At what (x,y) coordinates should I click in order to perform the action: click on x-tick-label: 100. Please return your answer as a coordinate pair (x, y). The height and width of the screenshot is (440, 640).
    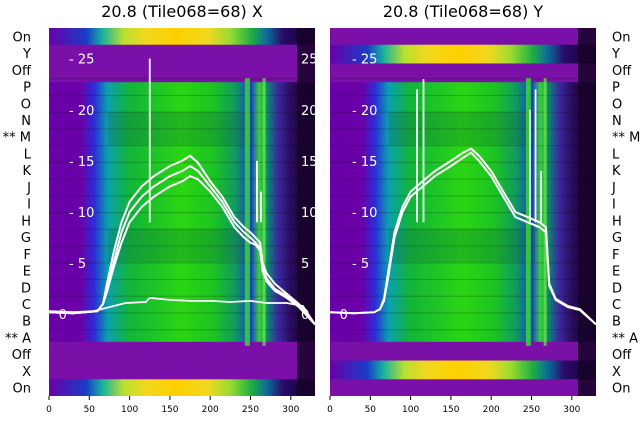
    Looking at the image, I should click on (410, 410).